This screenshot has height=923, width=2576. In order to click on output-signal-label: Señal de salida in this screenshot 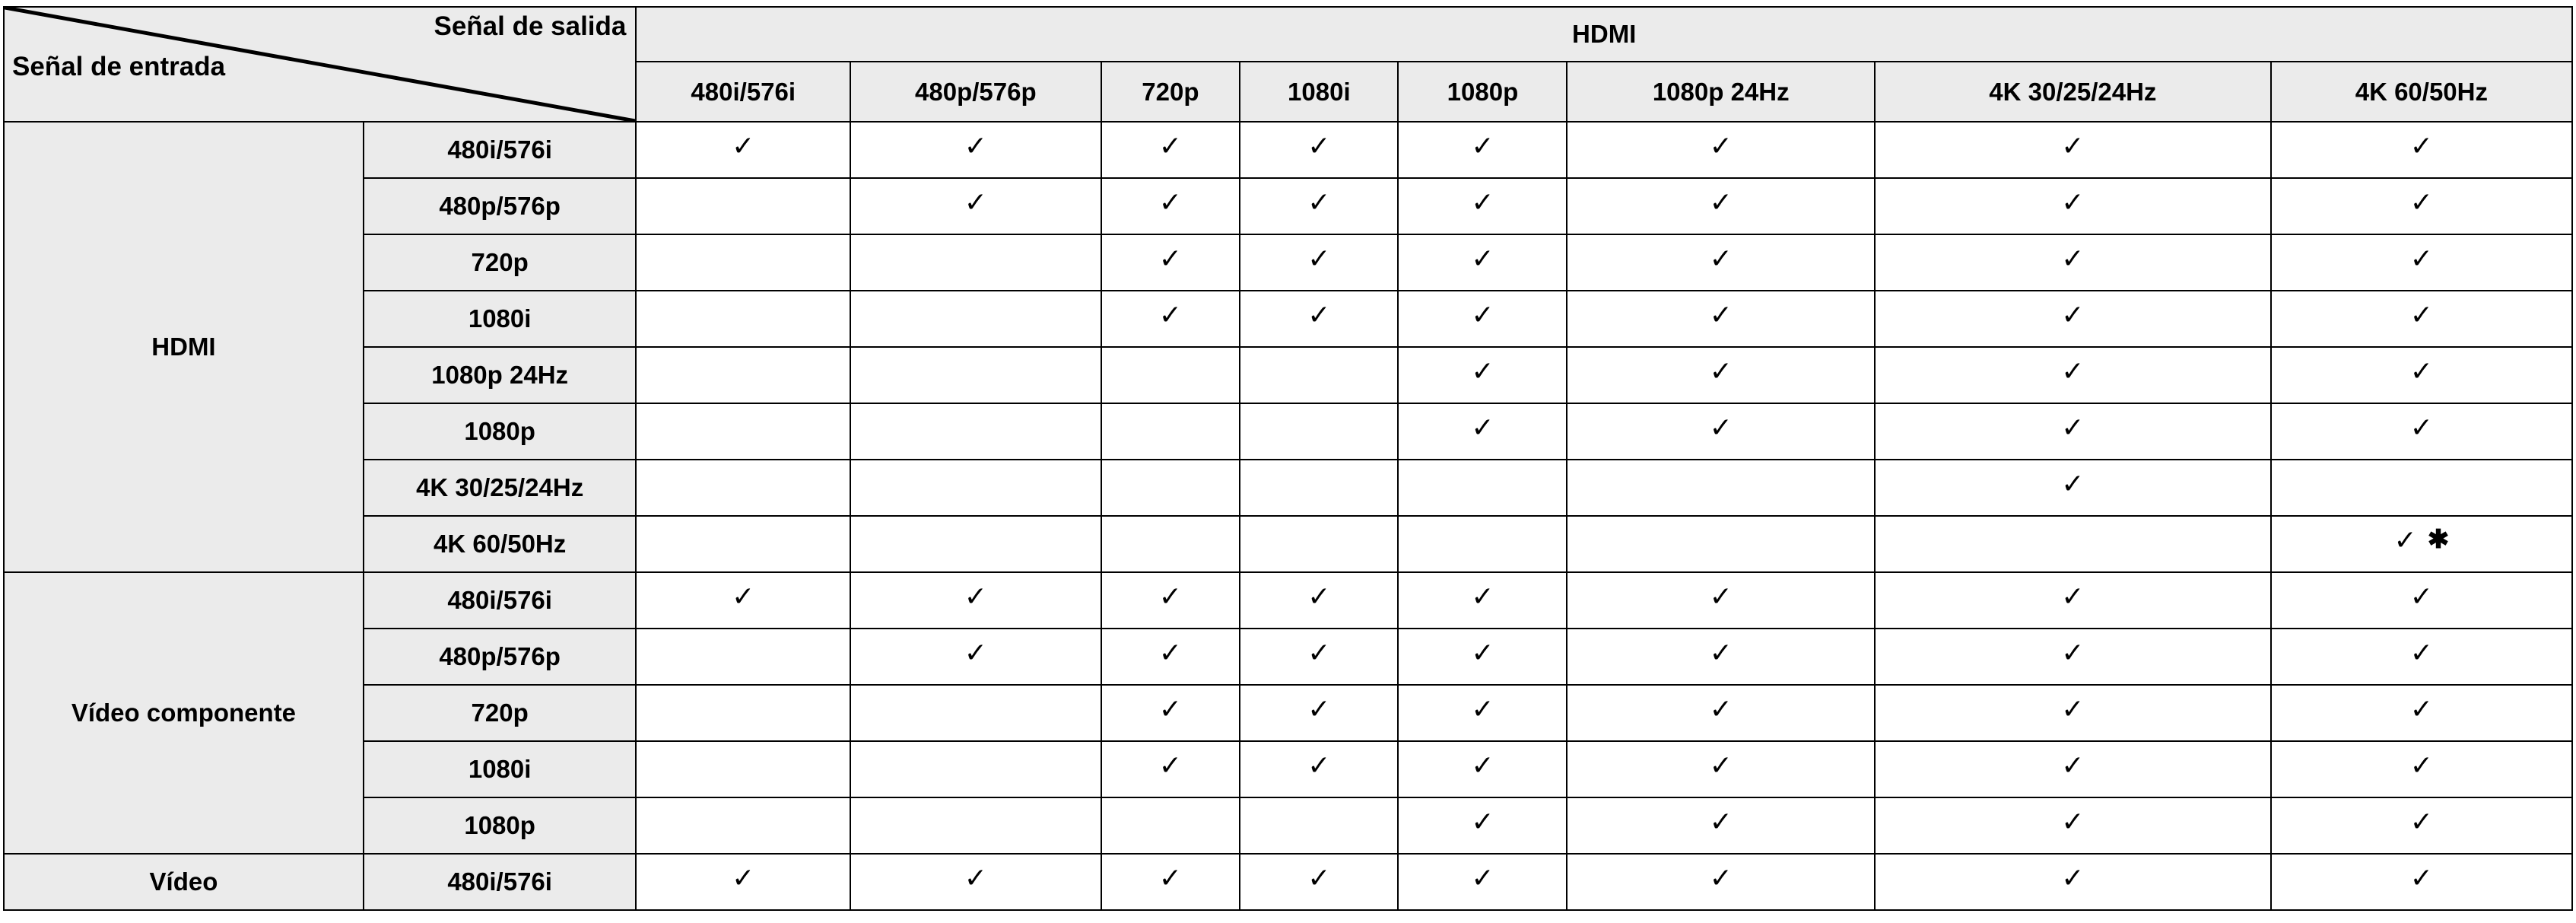, I will do `click(530, 26)`.